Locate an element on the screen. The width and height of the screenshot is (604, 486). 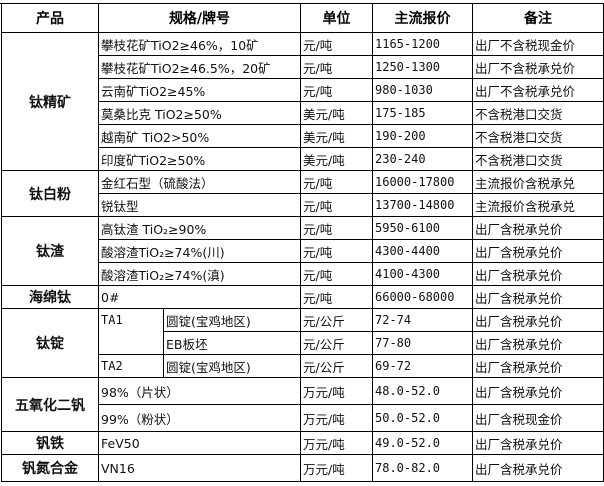
table-row: 攀枝花矿TiO2≥46.5%，20矿 元/吨 1250-1300 出厂不含税承兑价 is located at coordinates (303, 67).